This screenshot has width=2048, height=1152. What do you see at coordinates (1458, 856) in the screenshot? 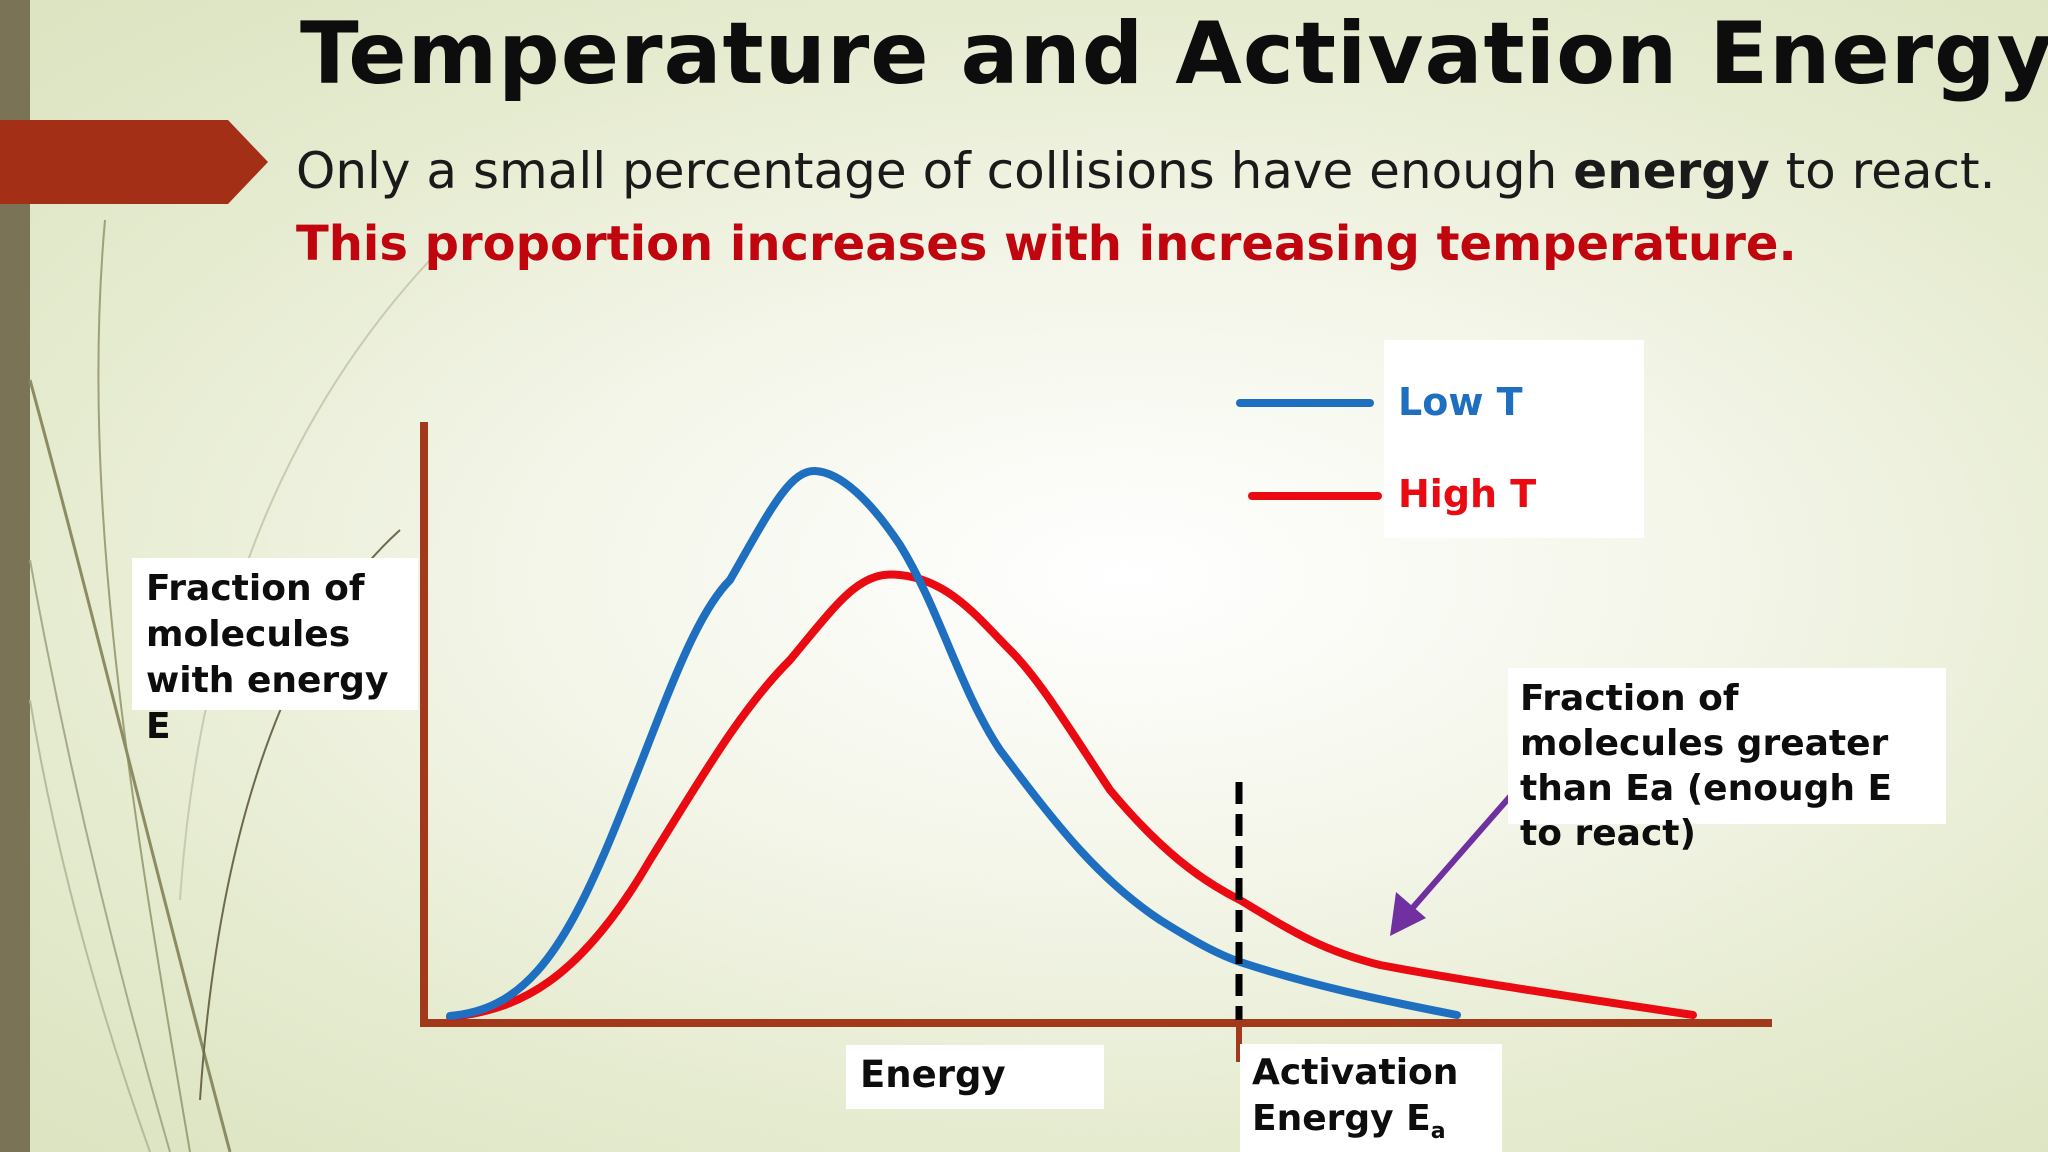
I see `annotation-arrow-line` at bounding box center [1458, 856].